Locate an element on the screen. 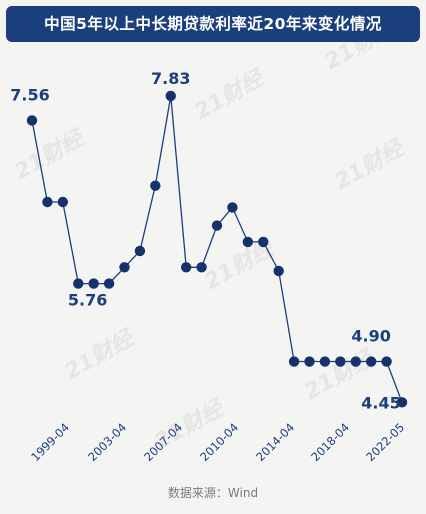  chart-title: 中国5年以上中长期贷款利率近20年来变化情况 is located at coordinates (213, 24).